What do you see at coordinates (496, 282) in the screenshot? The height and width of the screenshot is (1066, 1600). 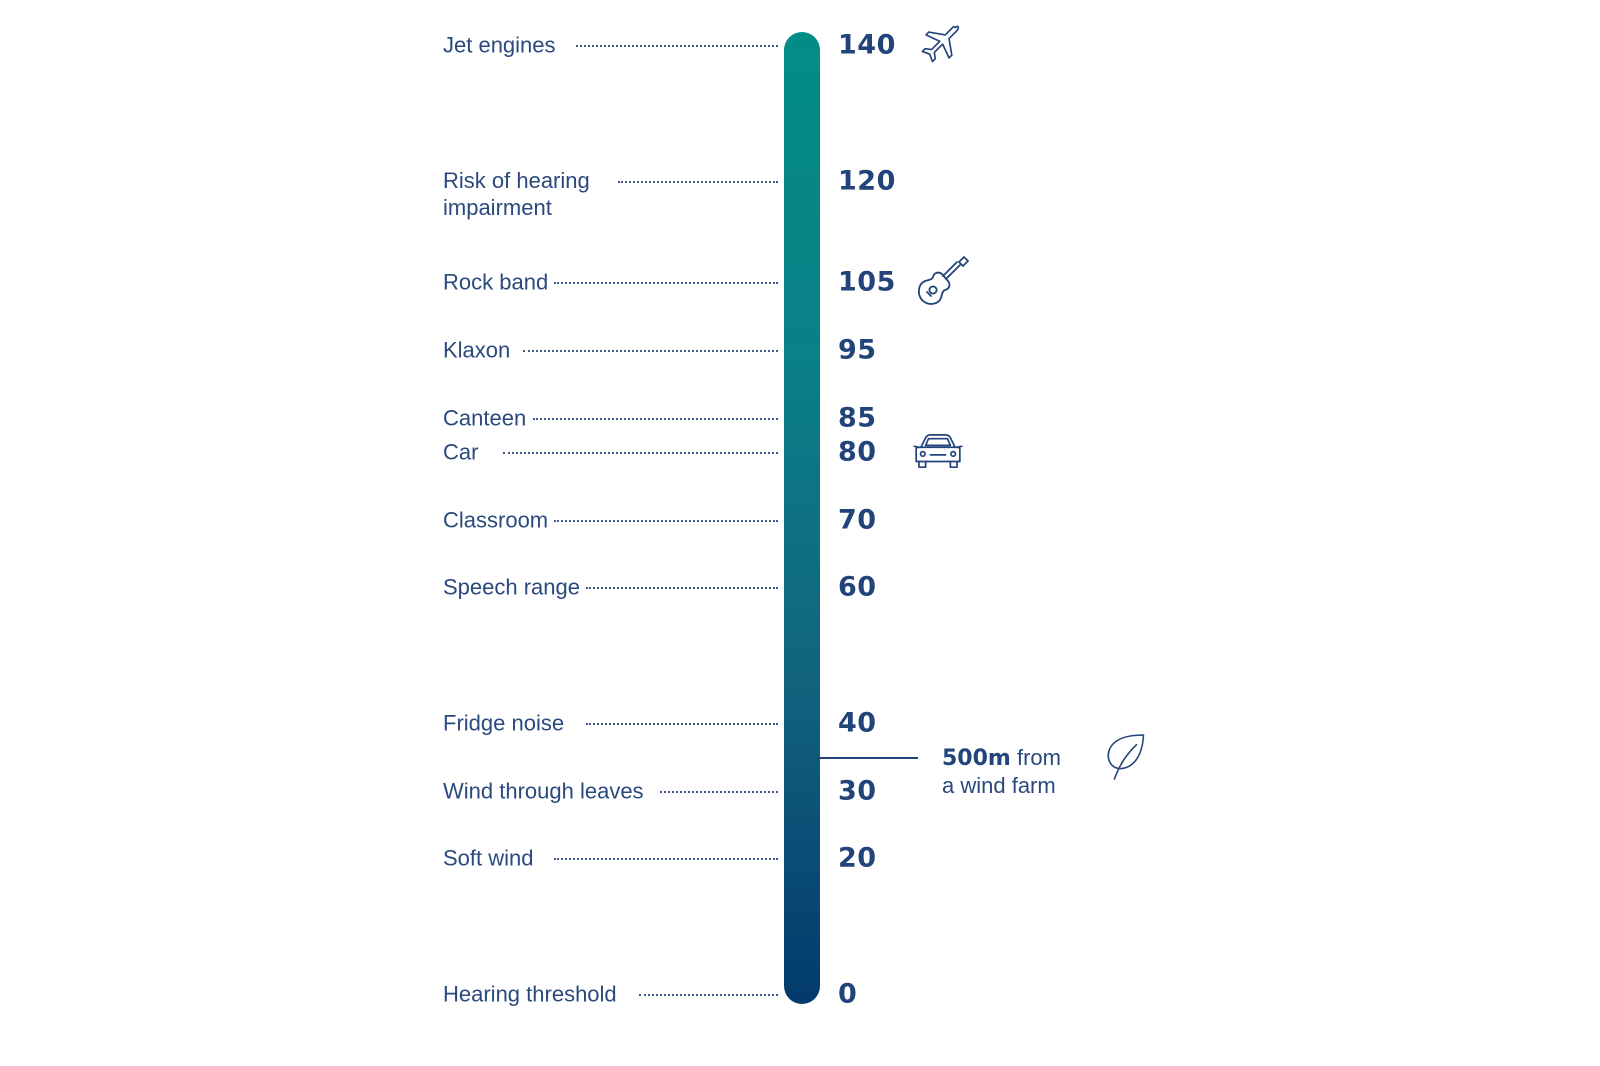 I see `level-label: Rock band` at bounding box center [496, 282].